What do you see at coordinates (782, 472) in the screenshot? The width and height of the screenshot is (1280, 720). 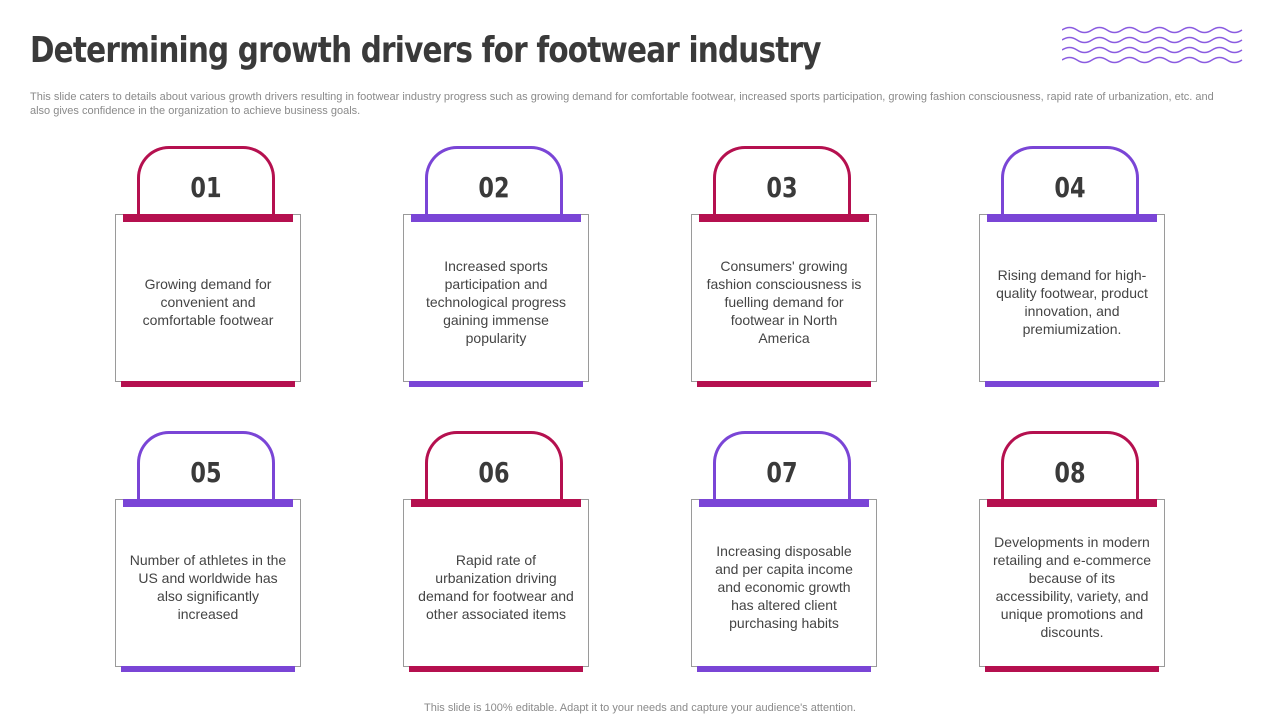 I see `card-number: 07` at bounding box center [782, 472].